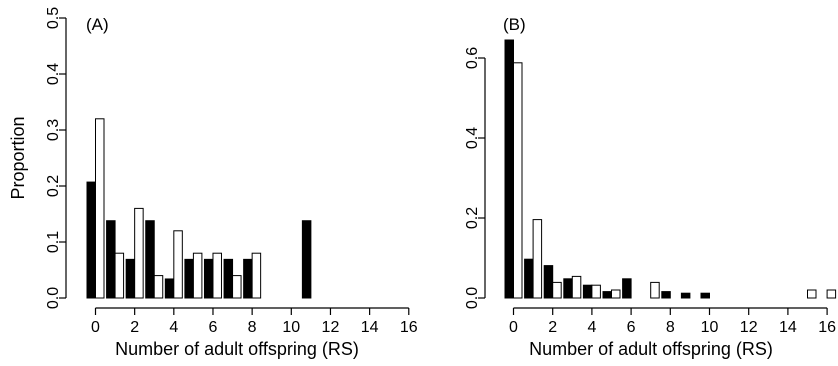 Image resolution: width=838 pixels, height=366 pixels. Describe the element at coordinates (548, 282) in the screenshot. I see `panel-b-bar-s1-x2` at that location.